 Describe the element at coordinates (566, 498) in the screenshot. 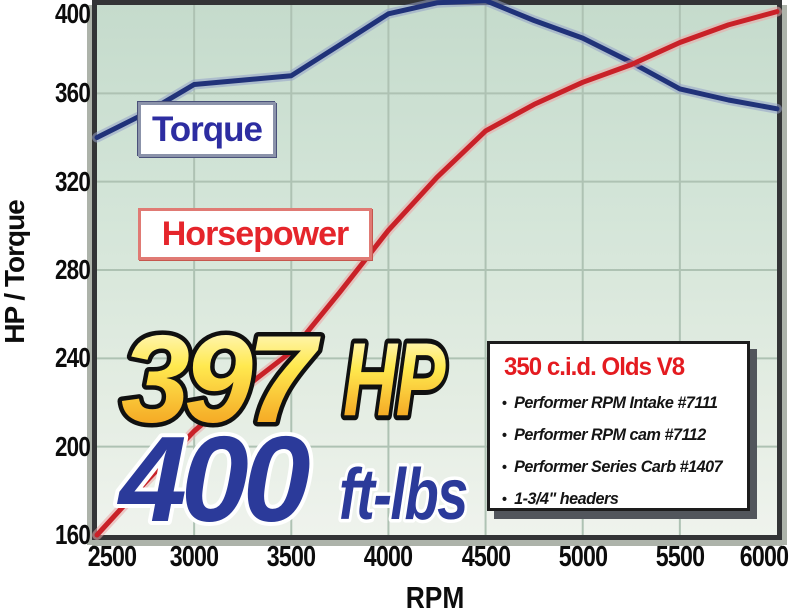

I see `list-item-text: 1-3/4" headers` at that location.